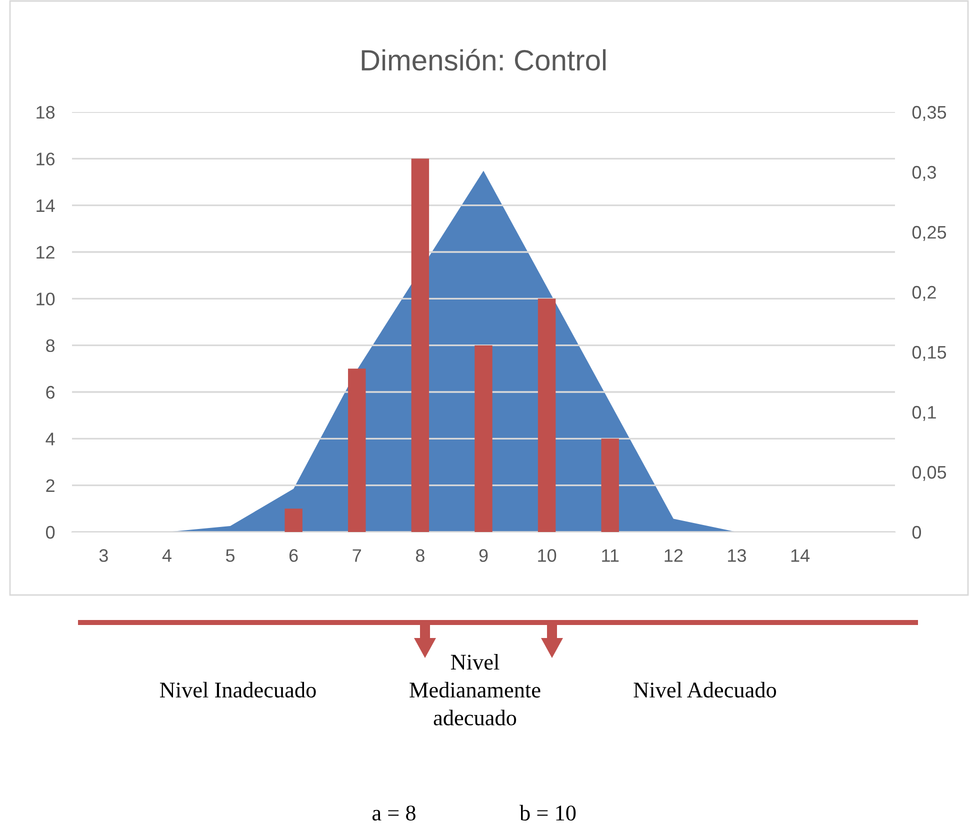  What do you see at coordinates (929, 473) in the screenshot?
I see `y2-tick-label: 0,05` at bounding box center [929, 473].